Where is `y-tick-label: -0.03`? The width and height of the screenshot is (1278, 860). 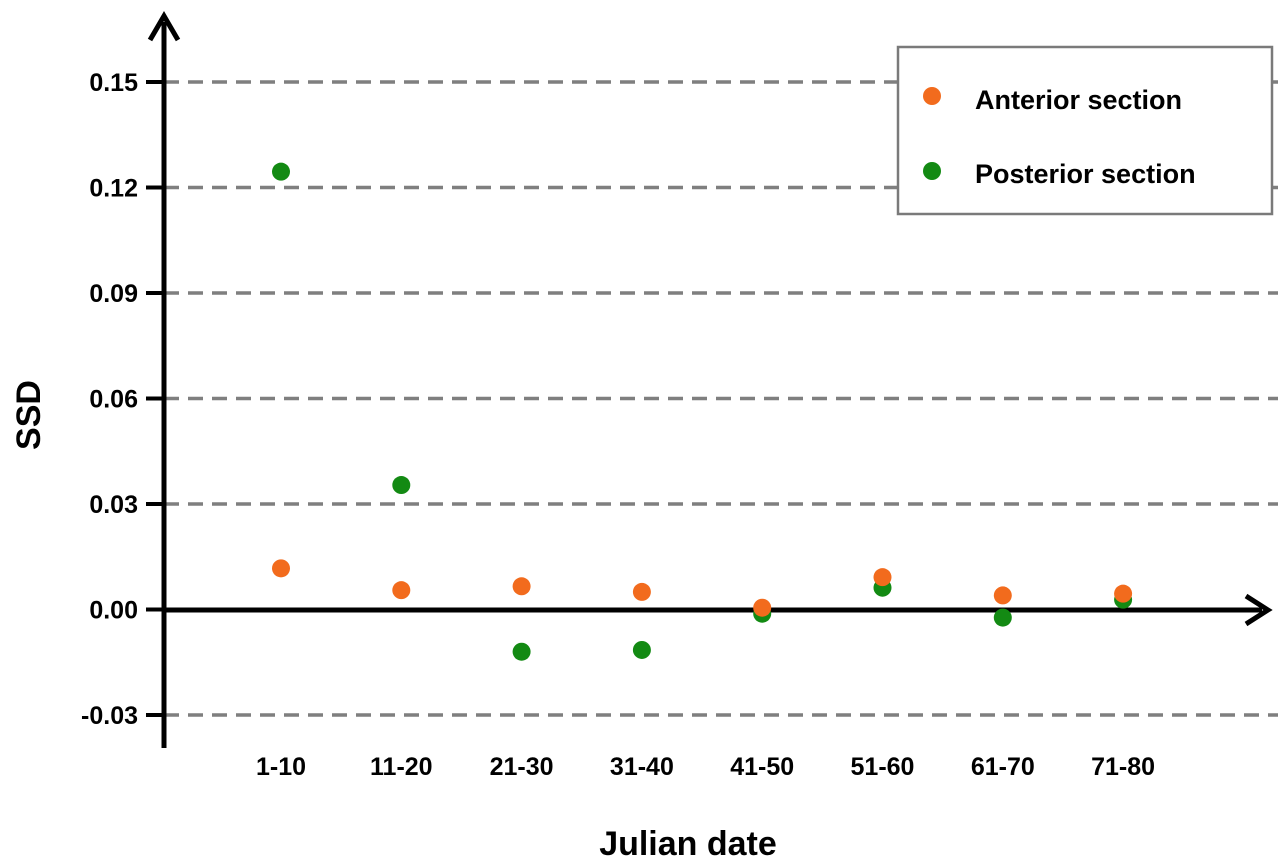
y-tick-label: -0.03 is located at coordinates (109, 716).